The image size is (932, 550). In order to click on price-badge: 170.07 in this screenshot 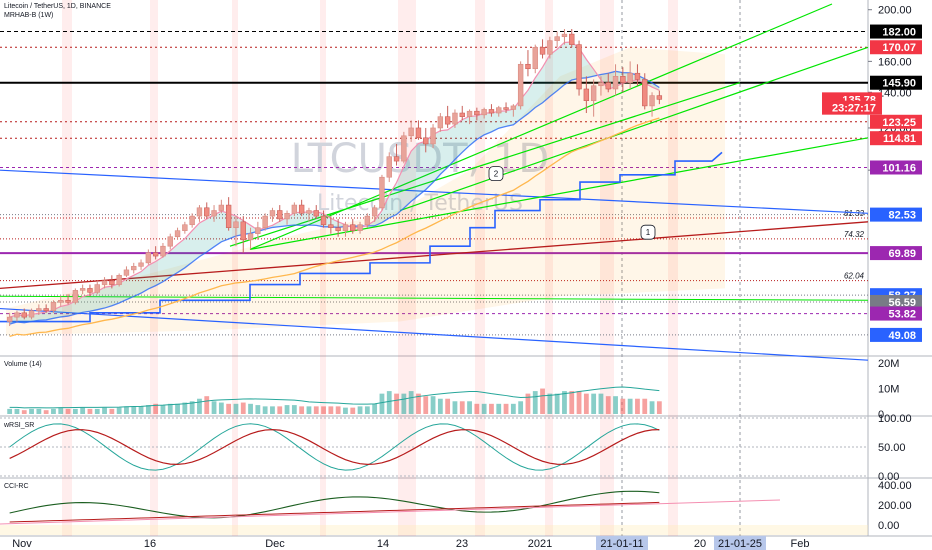, I will do `click(896, 47)`.